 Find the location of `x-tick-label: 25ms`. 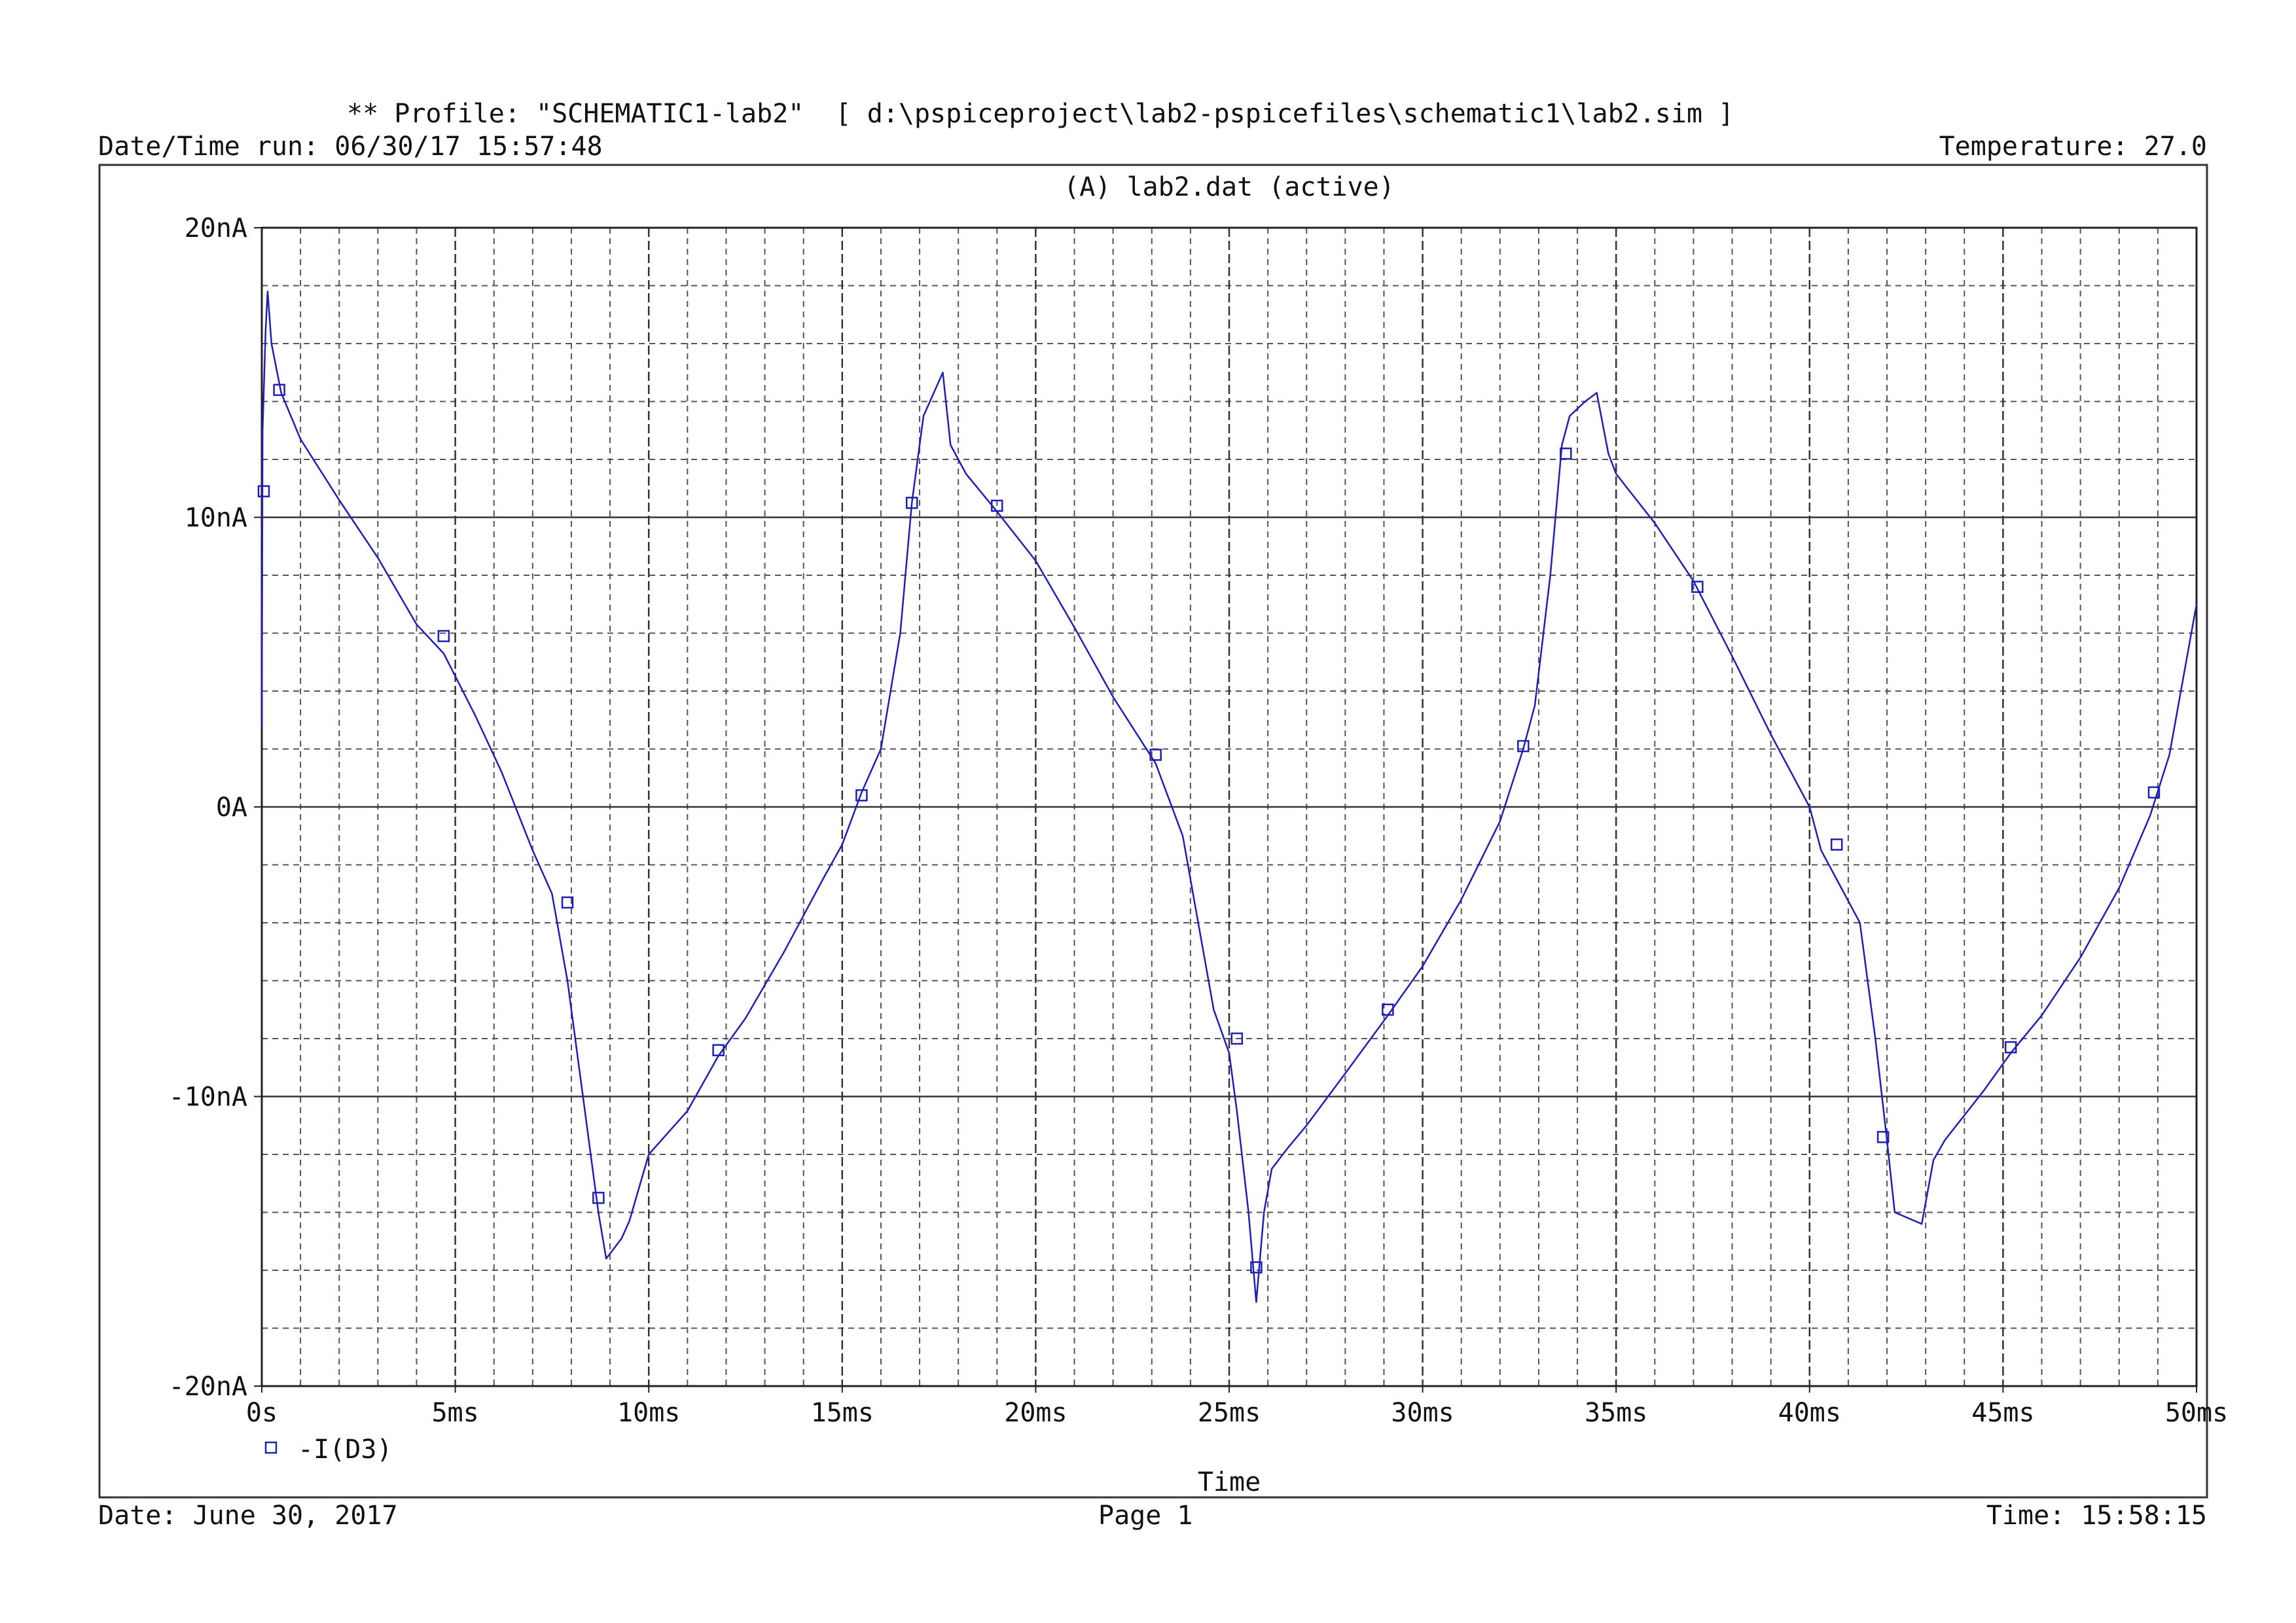

x-tick-label: 25ms is located at coordinates (1229, 1413).